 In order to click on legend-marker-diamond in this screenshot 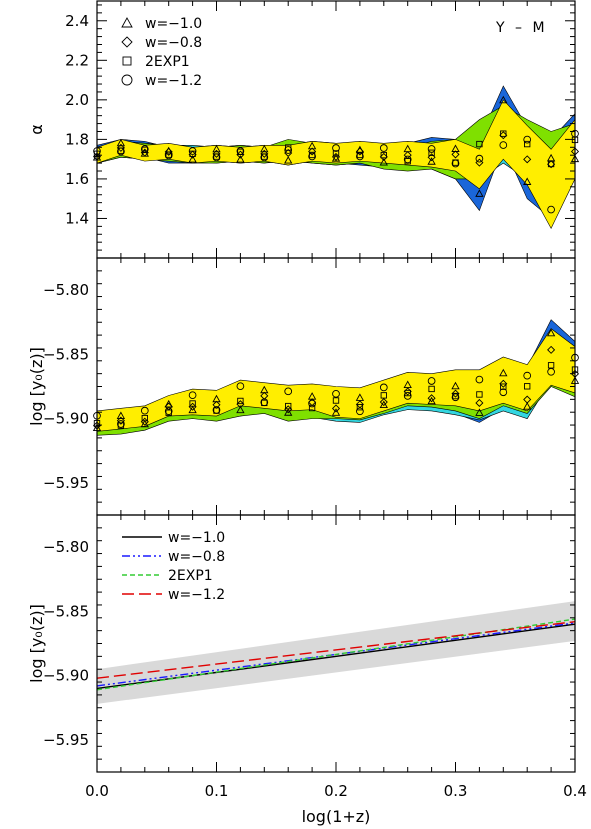, I will do `click(127, 42)`.